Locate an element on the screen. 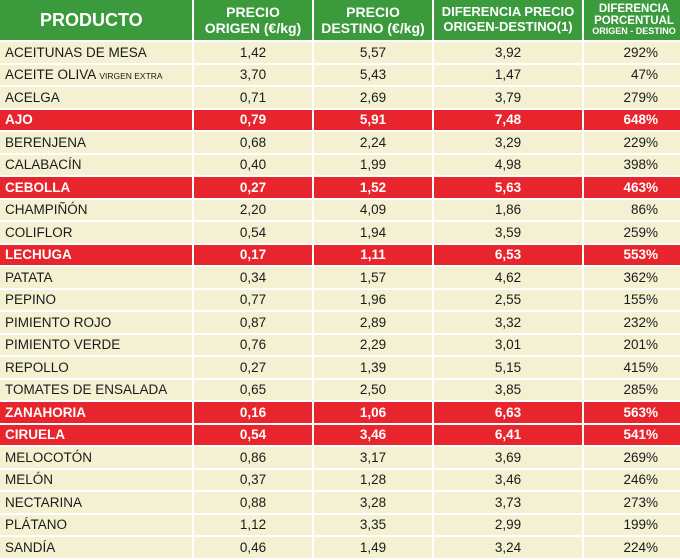  cell-precio-origen: 0,34 is located at coordinates (253, 277).